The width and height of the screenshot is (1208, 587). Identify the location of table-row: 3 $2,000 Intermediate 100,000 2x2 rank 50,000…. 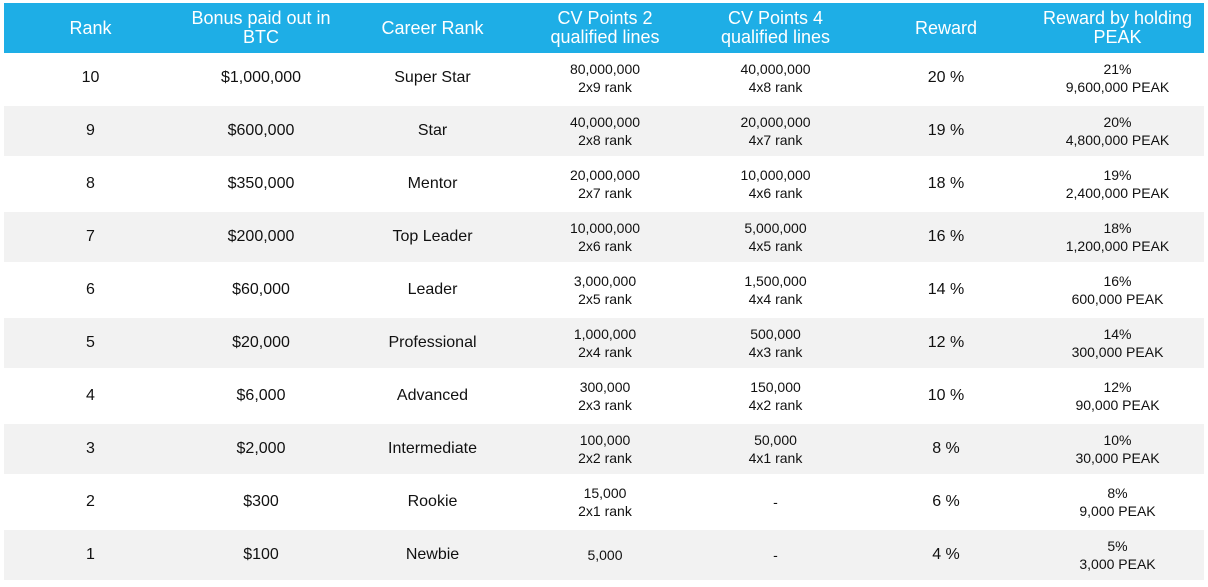
(604, 450).